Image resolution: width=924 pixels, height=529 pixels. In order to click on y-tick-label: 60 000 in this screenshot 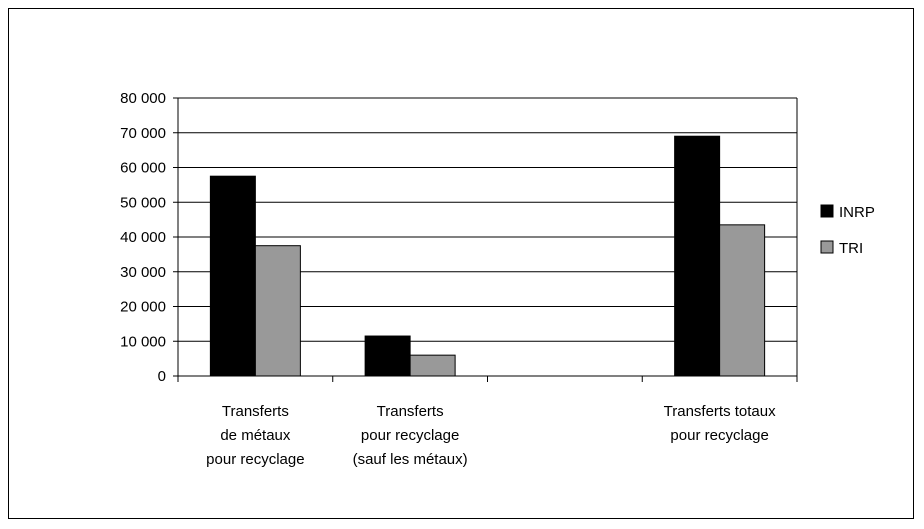, I will do `click(143, 168)`.